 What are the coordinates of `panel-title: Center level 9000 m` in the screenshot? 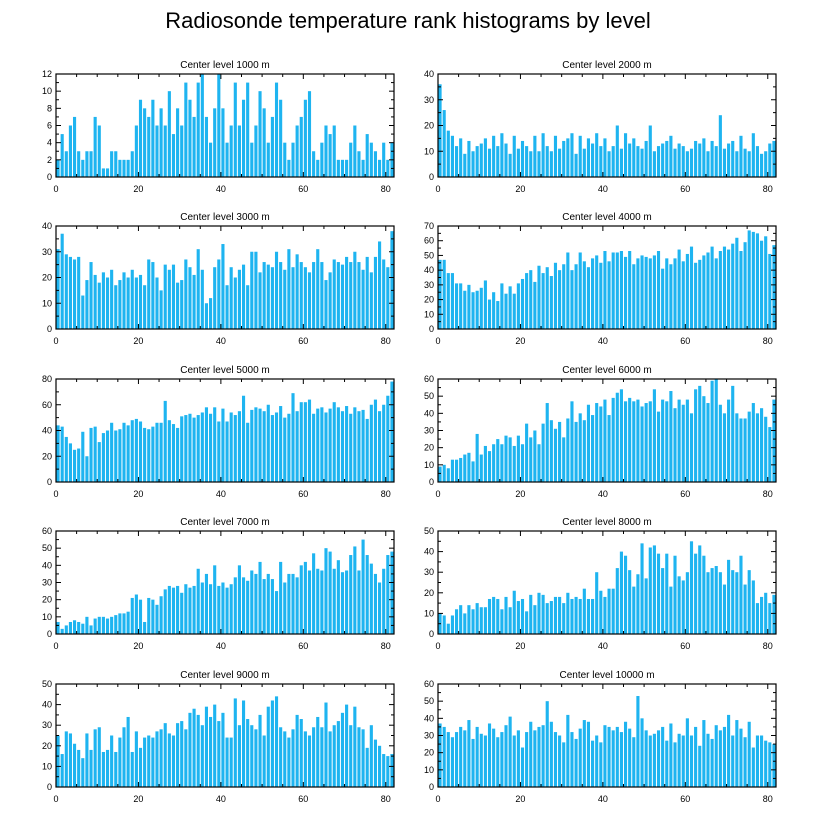 It's located at (225, 675).